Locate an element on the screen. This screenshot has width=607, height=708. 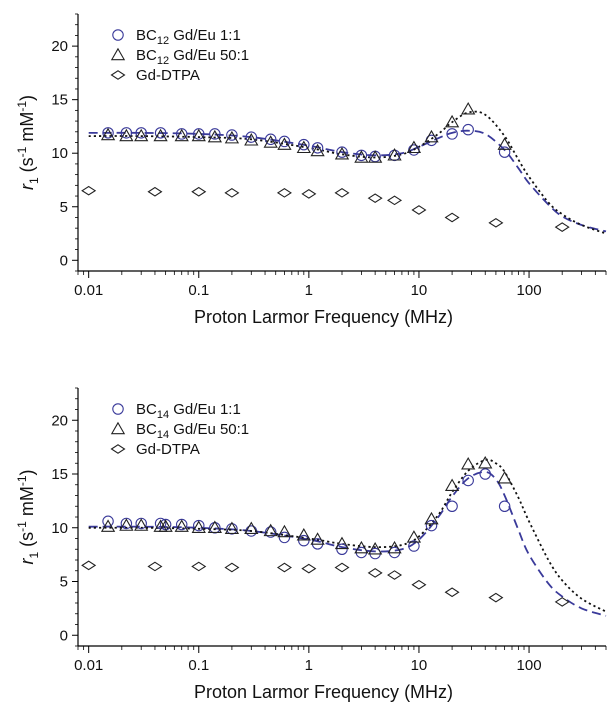
y-axis-title: r1 (s-1 mM-1) is located at coordinates (28, 516).